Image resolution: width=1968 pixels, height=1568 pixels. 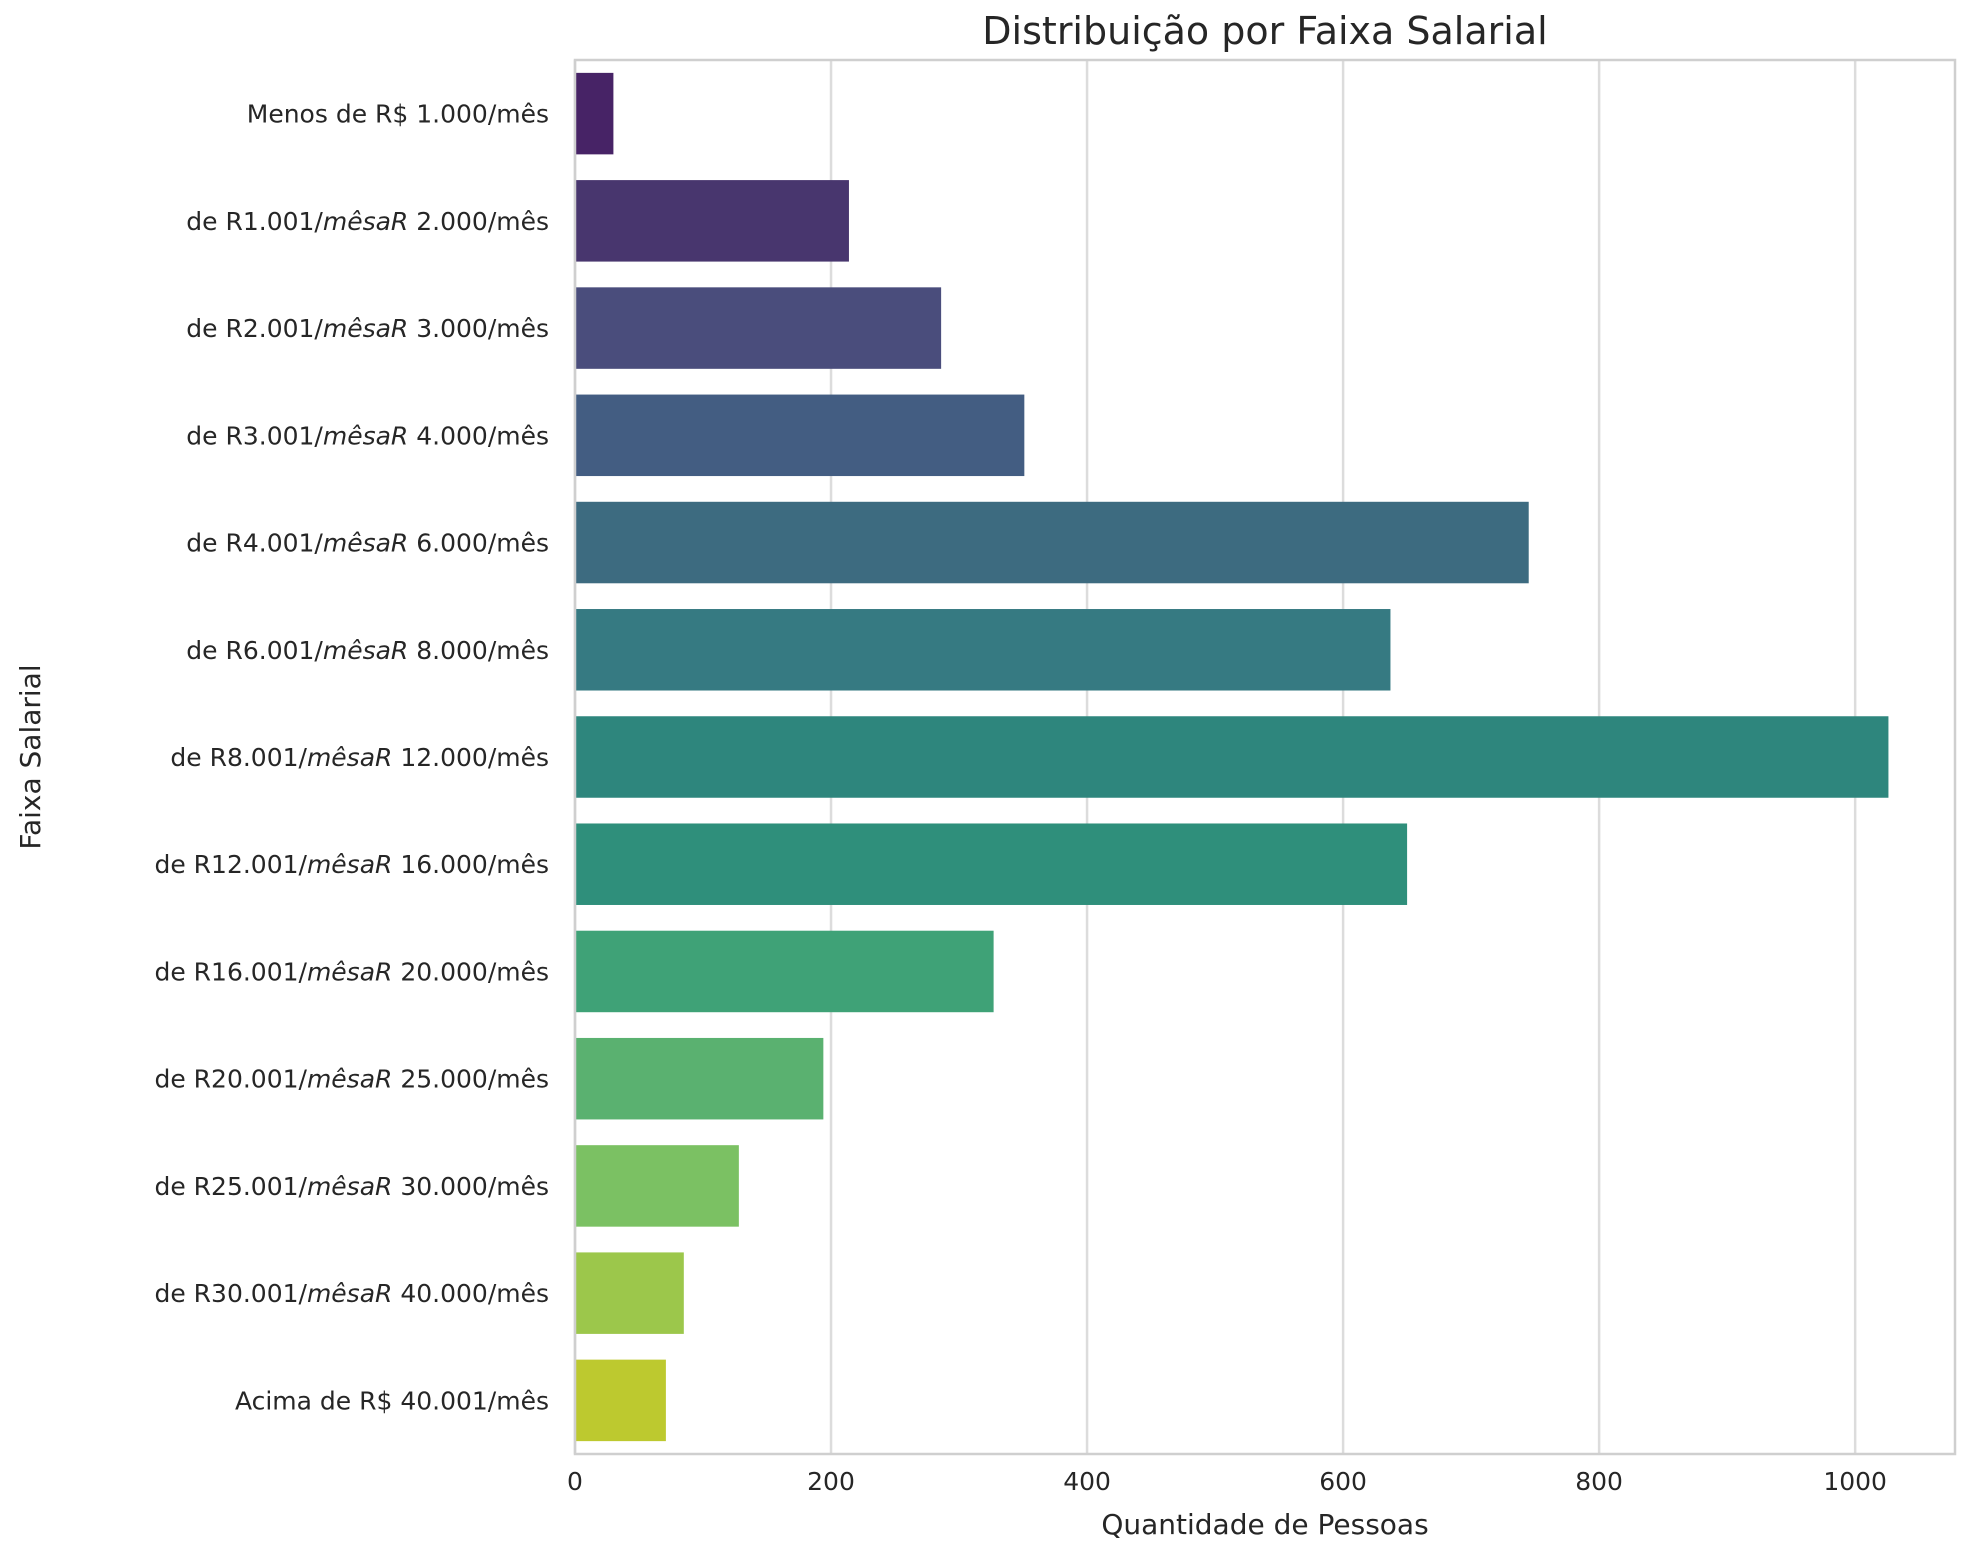 I want to click on y-tick-label: de R16.001/mêsaR 20.000/mês, so click(x=351, y=971).